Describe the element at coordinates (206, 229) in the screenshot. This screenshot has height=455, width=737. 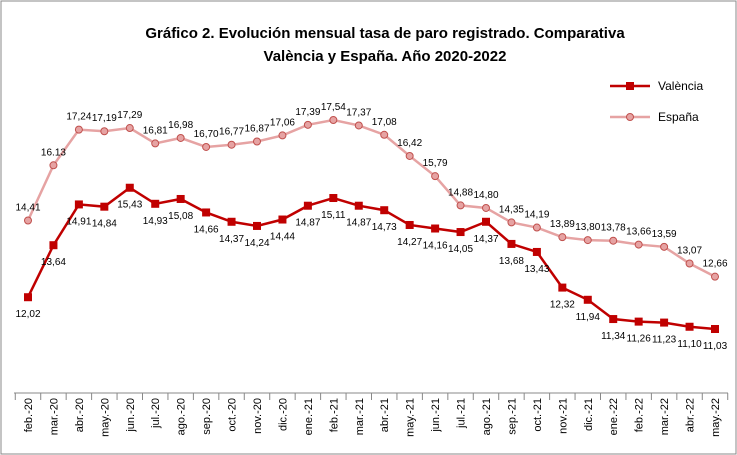
I see `data-label: 14,66` at that location.